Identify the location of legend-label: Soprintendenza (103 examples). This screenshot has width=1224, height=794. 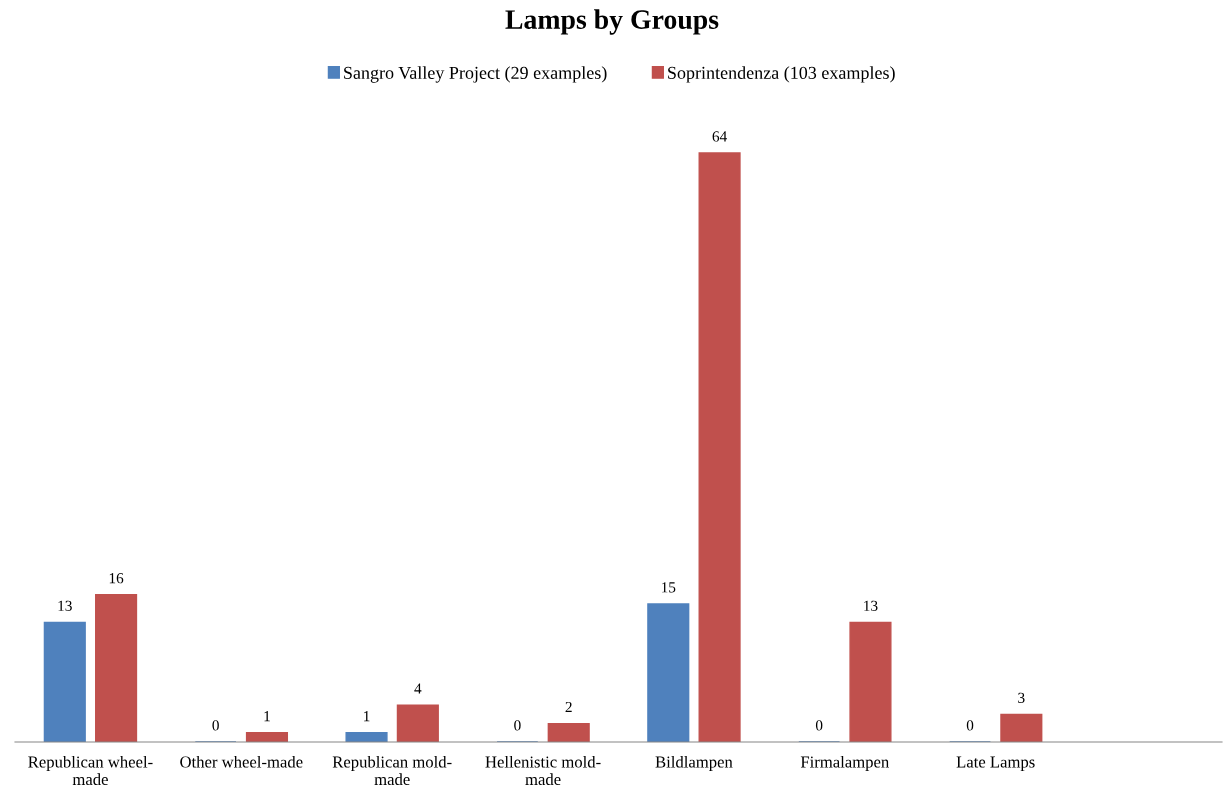
(781, 74).